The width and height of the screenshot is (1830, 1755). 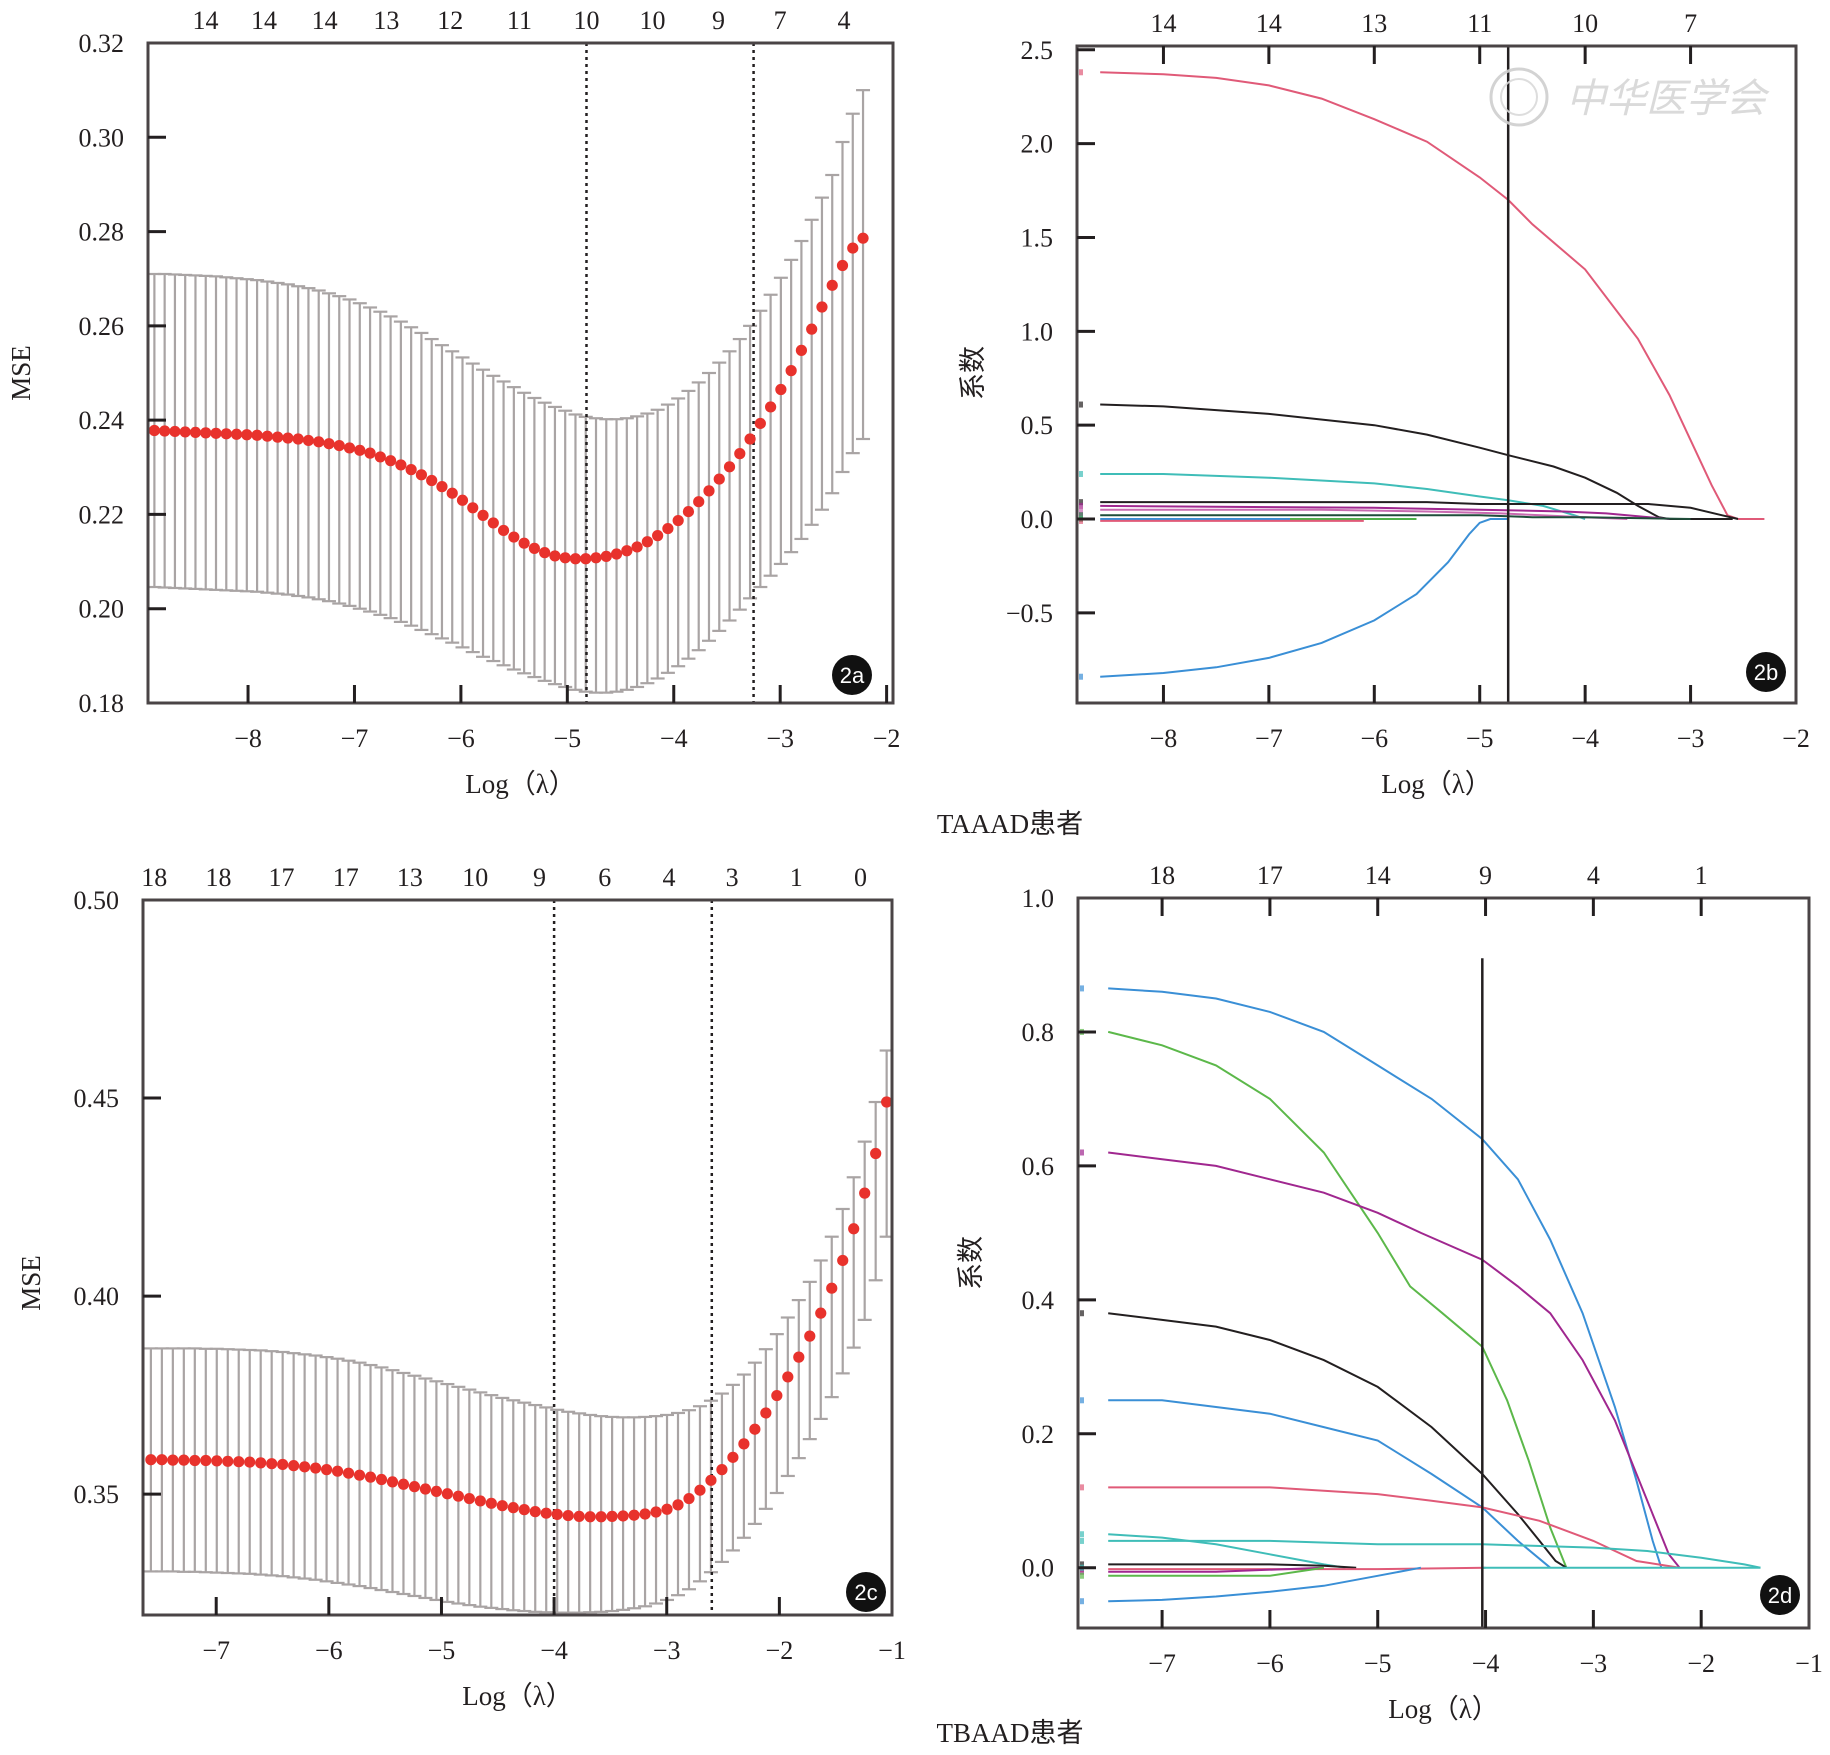 What do you see at coordinates (1037, 331) in the screenshot?
I see `y-tick-label: 1.0` at bounding box center [1037, 331].